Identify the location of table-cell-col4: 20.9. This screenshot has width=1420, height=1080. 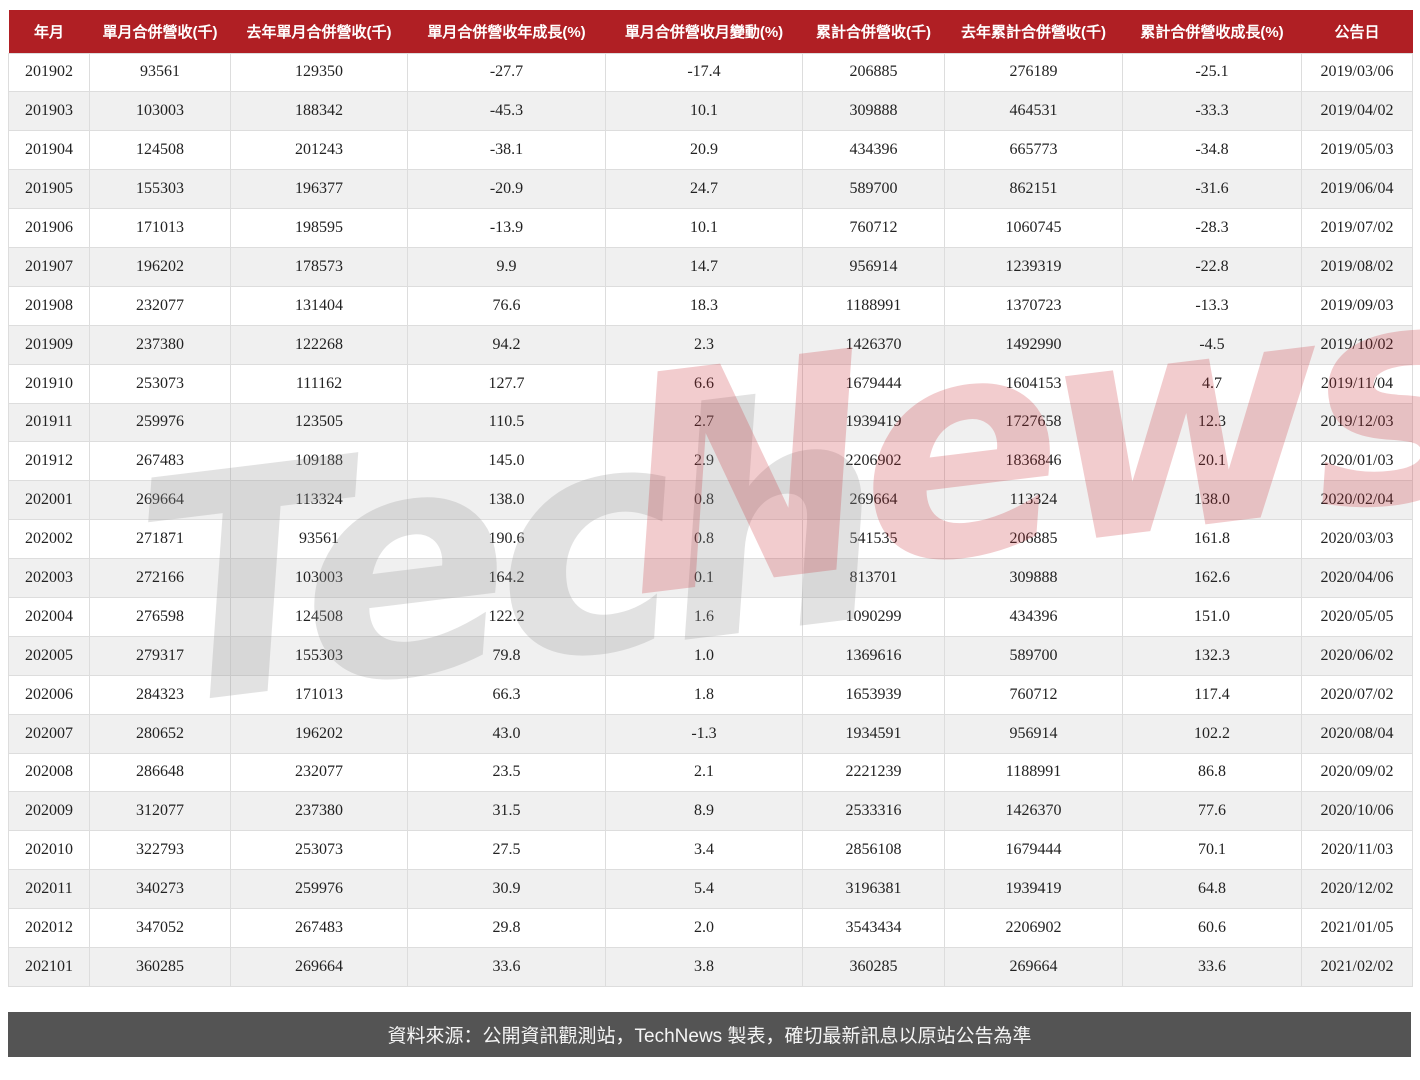
(704, 150).